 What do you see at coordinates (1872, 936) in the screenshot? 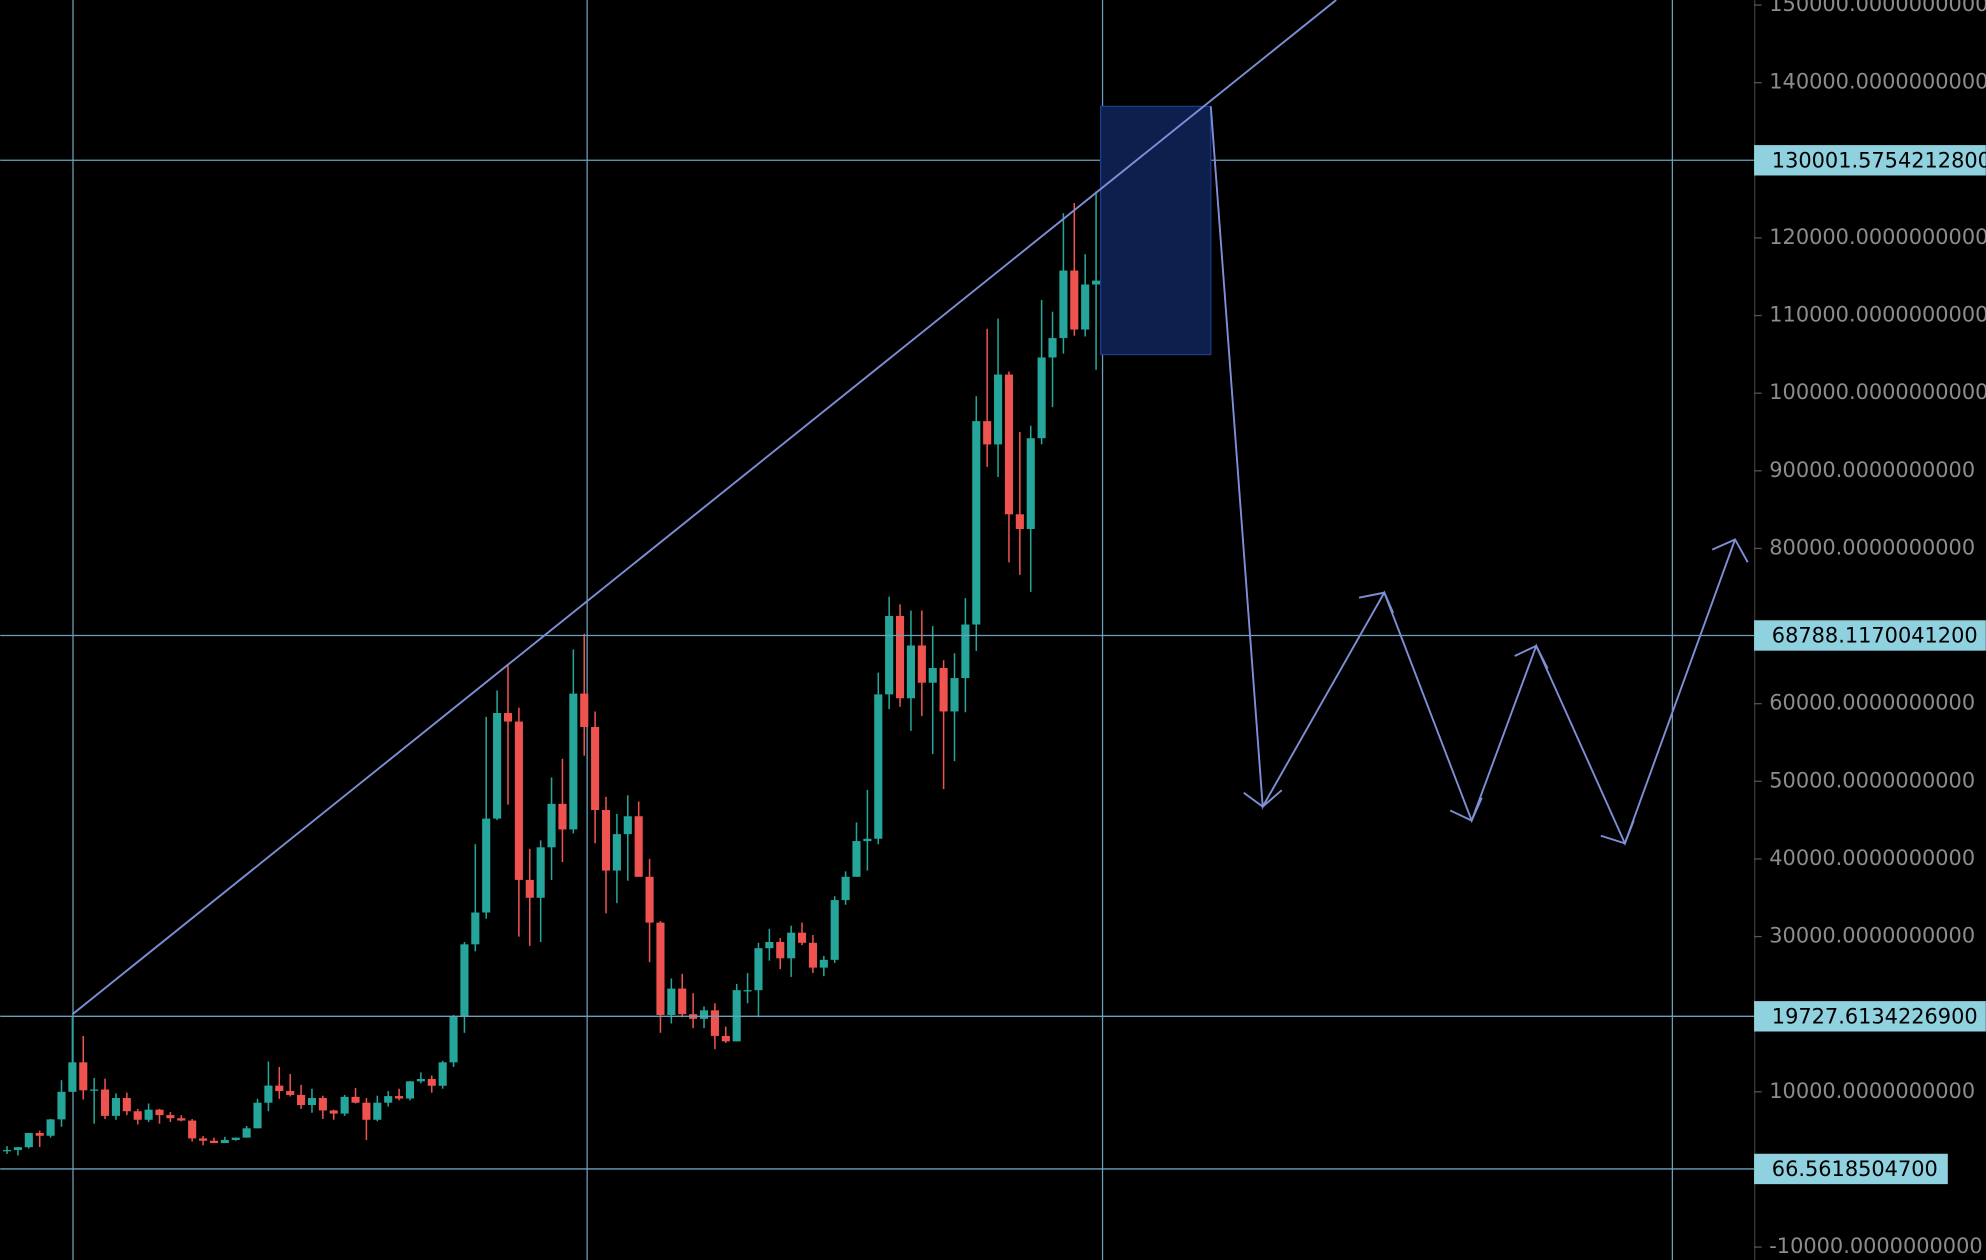
I see `y-tick-label: 30000.0000000000` at bounding box center [1872, 936].